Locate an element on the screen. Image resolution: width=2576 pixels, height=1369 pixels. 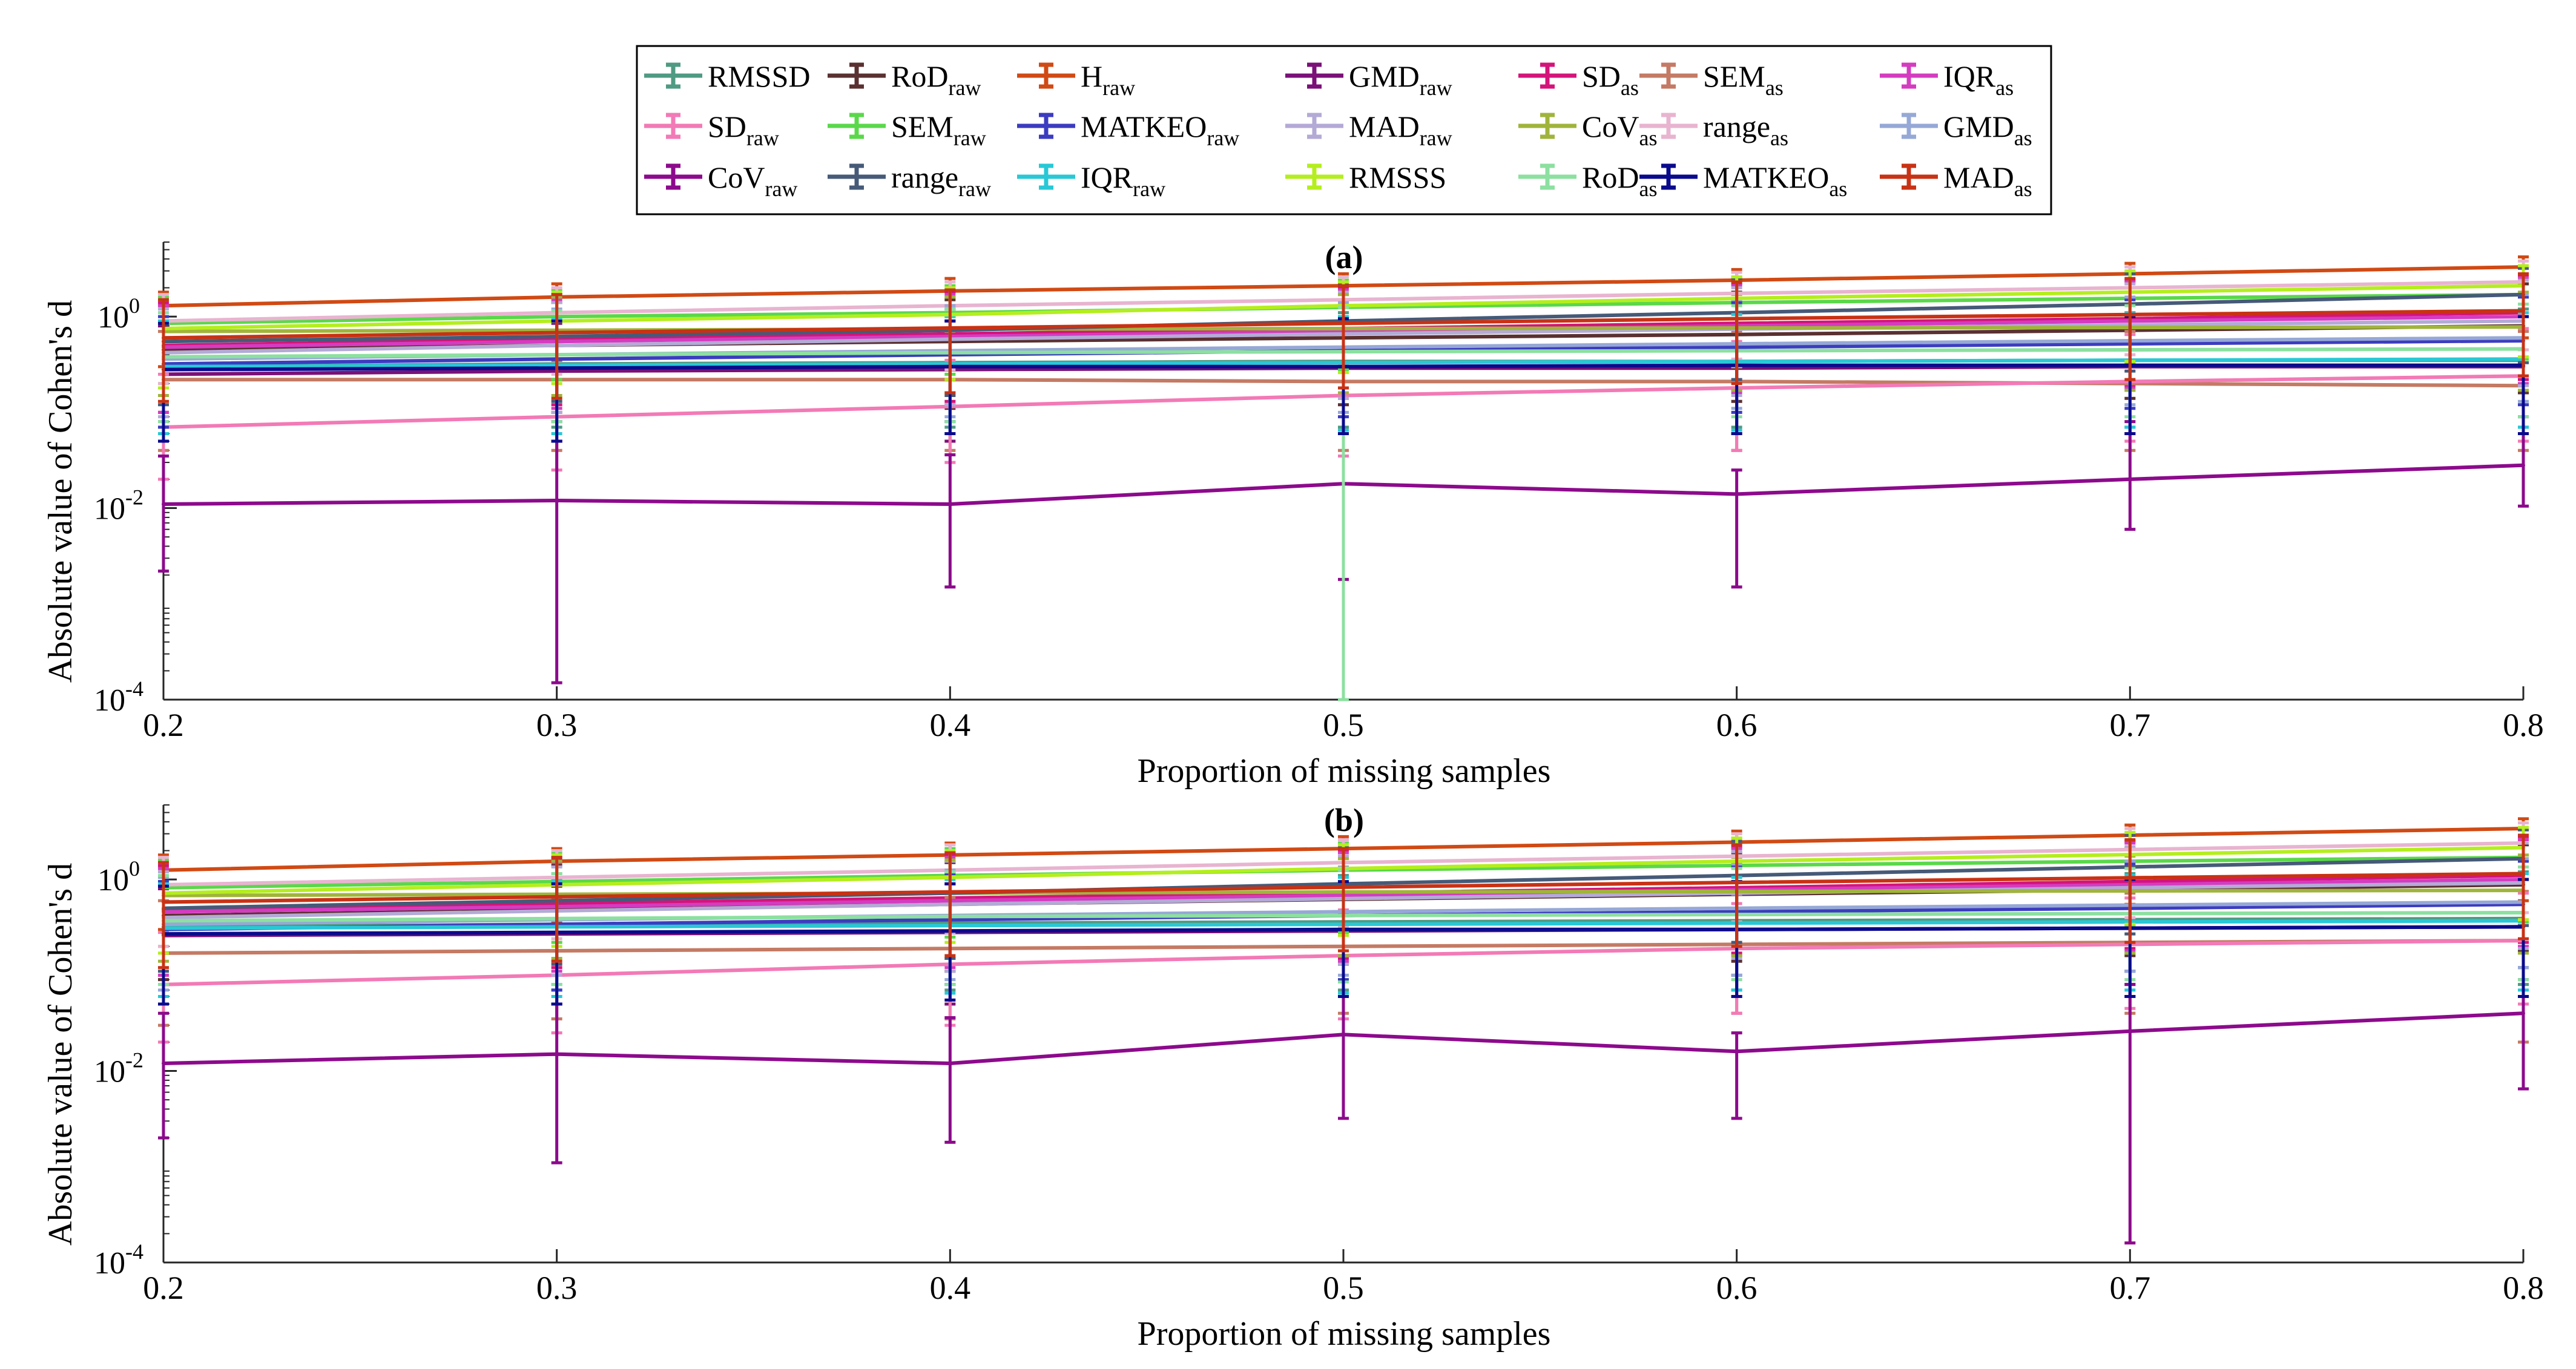
legend-entry-range-as: rangeas is located at coordinates (1713, 130).